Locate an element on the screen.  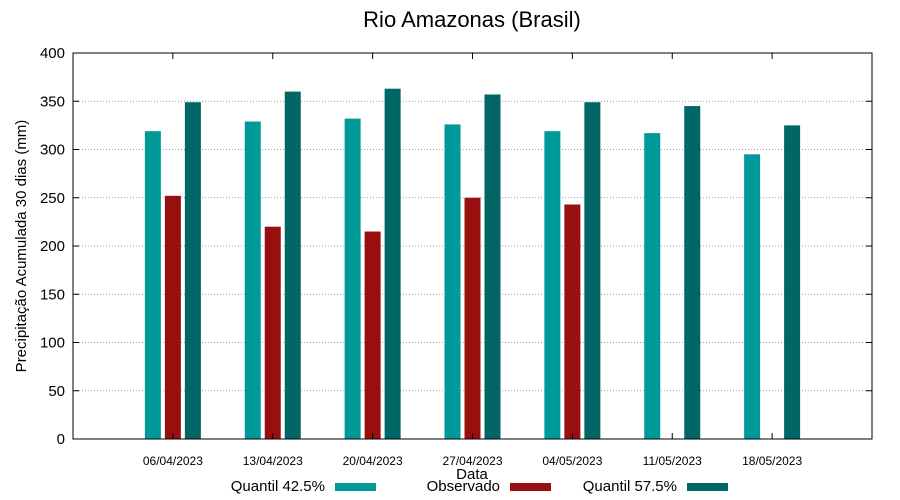
x-axis-label: Data is located at coordinates (472, 474).